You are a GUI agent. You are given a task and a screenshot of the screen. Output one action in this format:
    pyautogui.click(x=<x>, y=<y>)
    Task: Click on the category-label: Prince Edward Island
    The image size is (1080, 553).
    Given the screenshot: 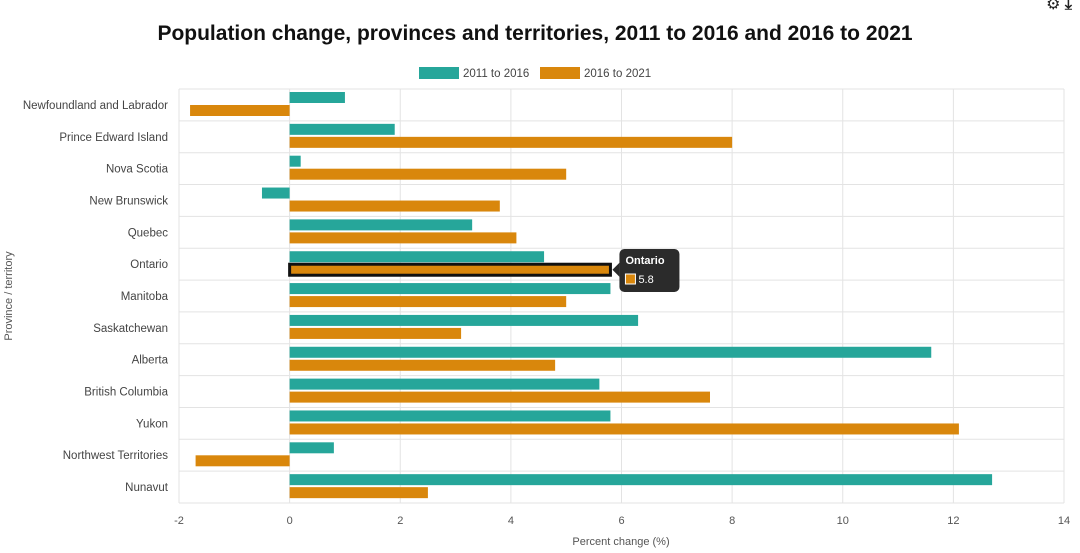 What is the action you would take?
    pyautogui.click(x=113, y=138)
    